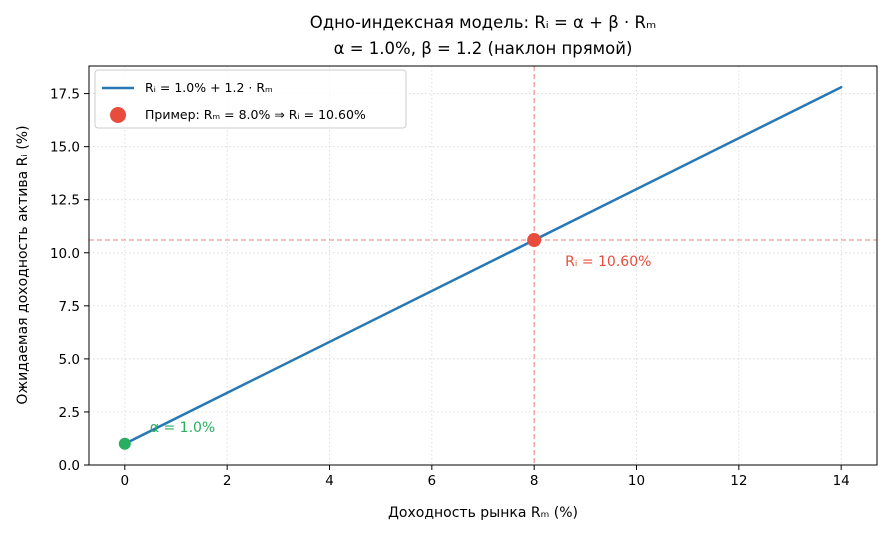  Describe the element at coordinates (255, 114) in the screenshot. I see `legend-label-example: Пример: Rₘ = 8.0% ⇒ Rᵢ = 10.60%` at that location.